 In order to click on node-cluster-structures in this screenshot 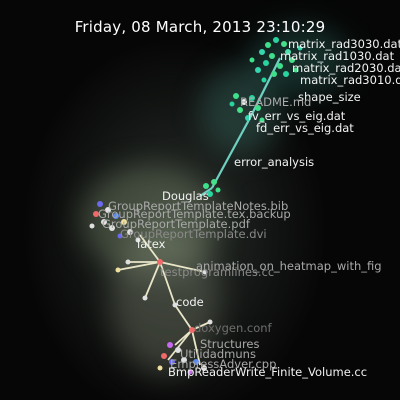, I will do `click(182, 358)`.